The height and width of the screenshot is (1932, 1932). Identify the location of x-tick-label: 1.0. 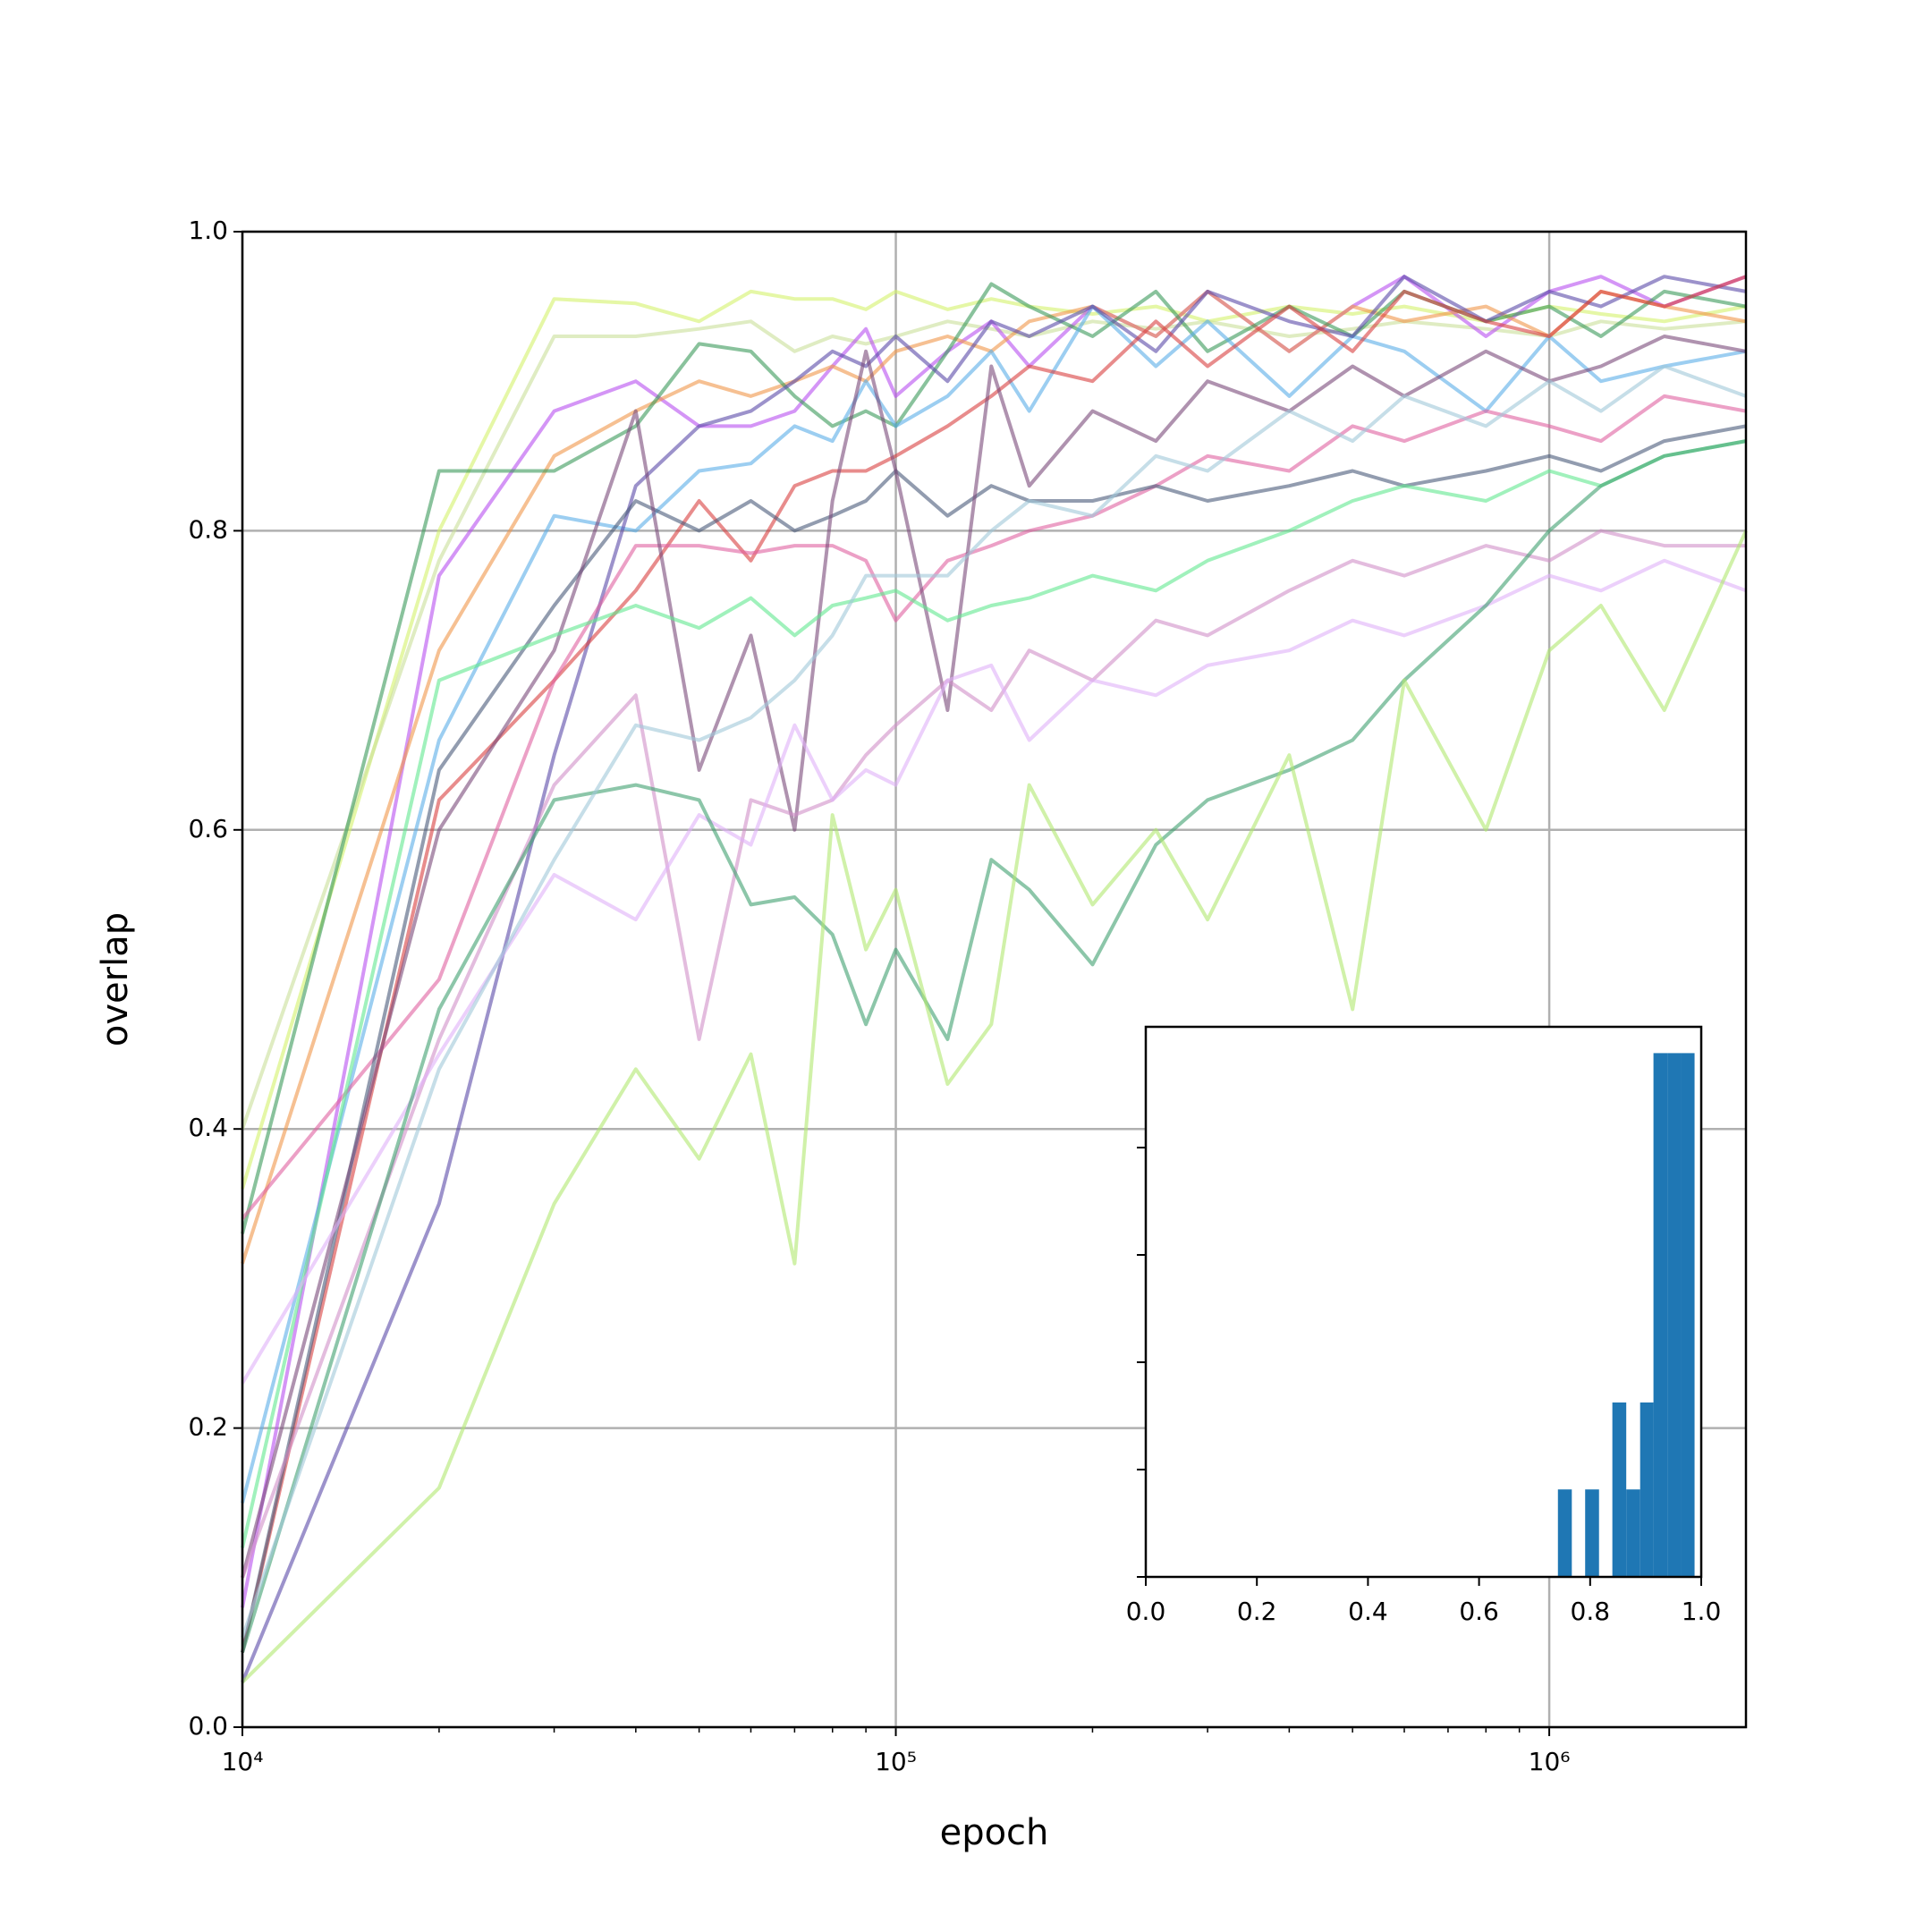
(1702, 1611).